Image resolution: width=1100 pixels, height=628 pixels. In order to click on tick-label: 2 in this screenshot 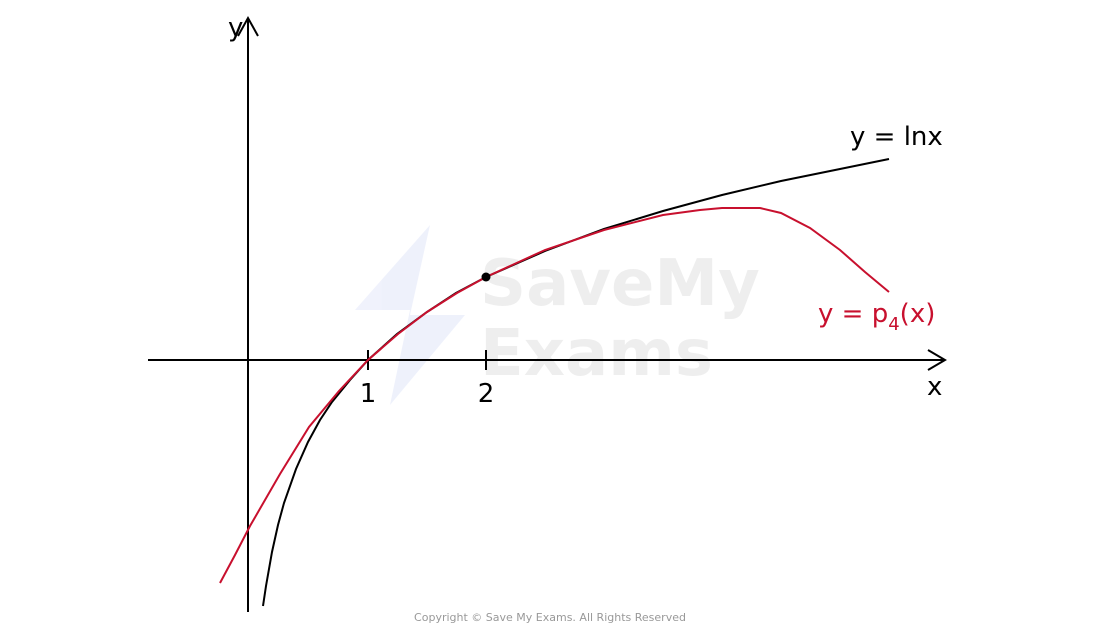, I will do `click(486, 394)`.